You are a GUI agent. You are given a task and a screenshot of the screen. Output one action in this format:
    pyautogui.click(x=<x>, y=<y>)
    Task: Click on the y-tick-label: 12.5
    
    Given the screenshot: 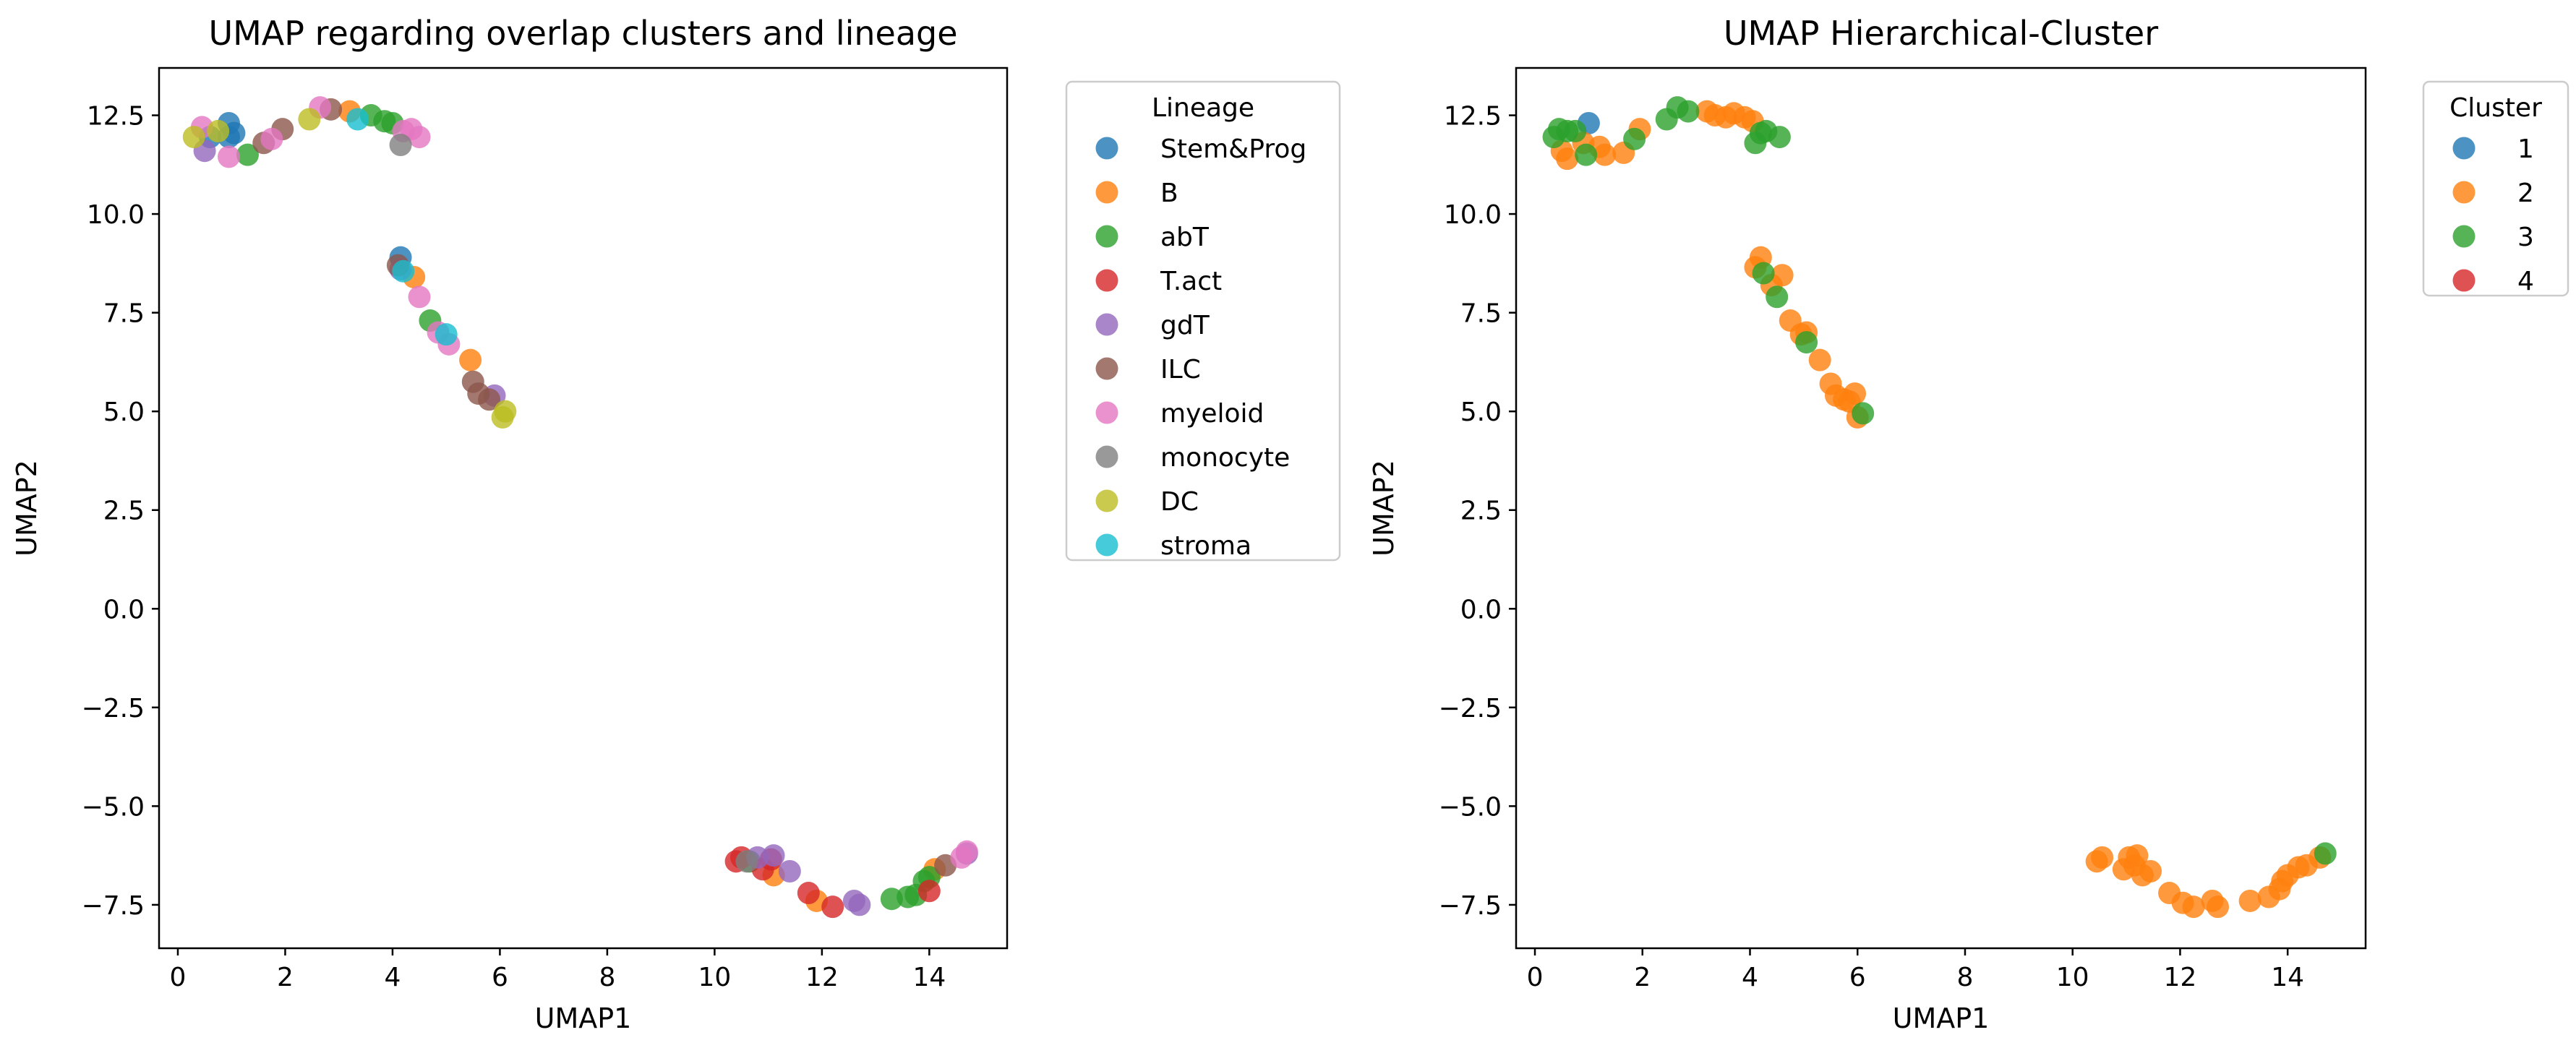 What is the action you would take?
    pyautogui.click(x=1473, y=117)
    